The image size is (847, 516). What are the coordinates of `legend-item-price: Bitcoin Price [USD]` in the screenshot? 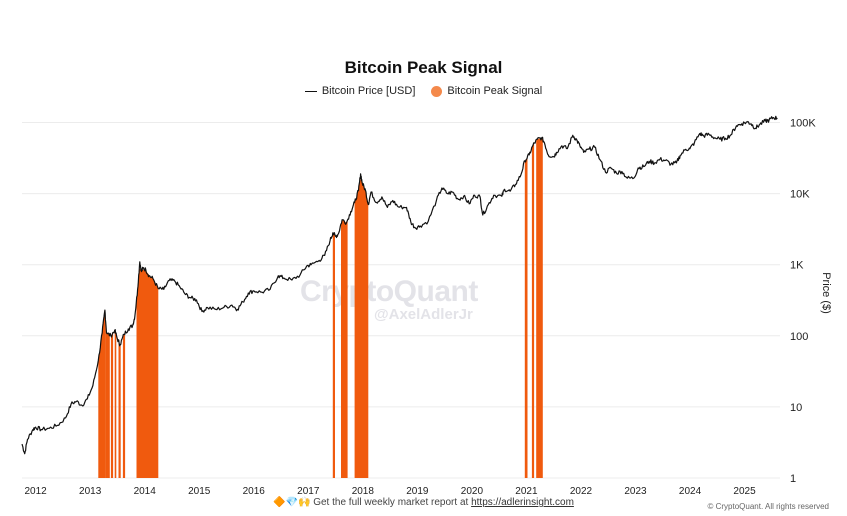 It's located at (360, 91).